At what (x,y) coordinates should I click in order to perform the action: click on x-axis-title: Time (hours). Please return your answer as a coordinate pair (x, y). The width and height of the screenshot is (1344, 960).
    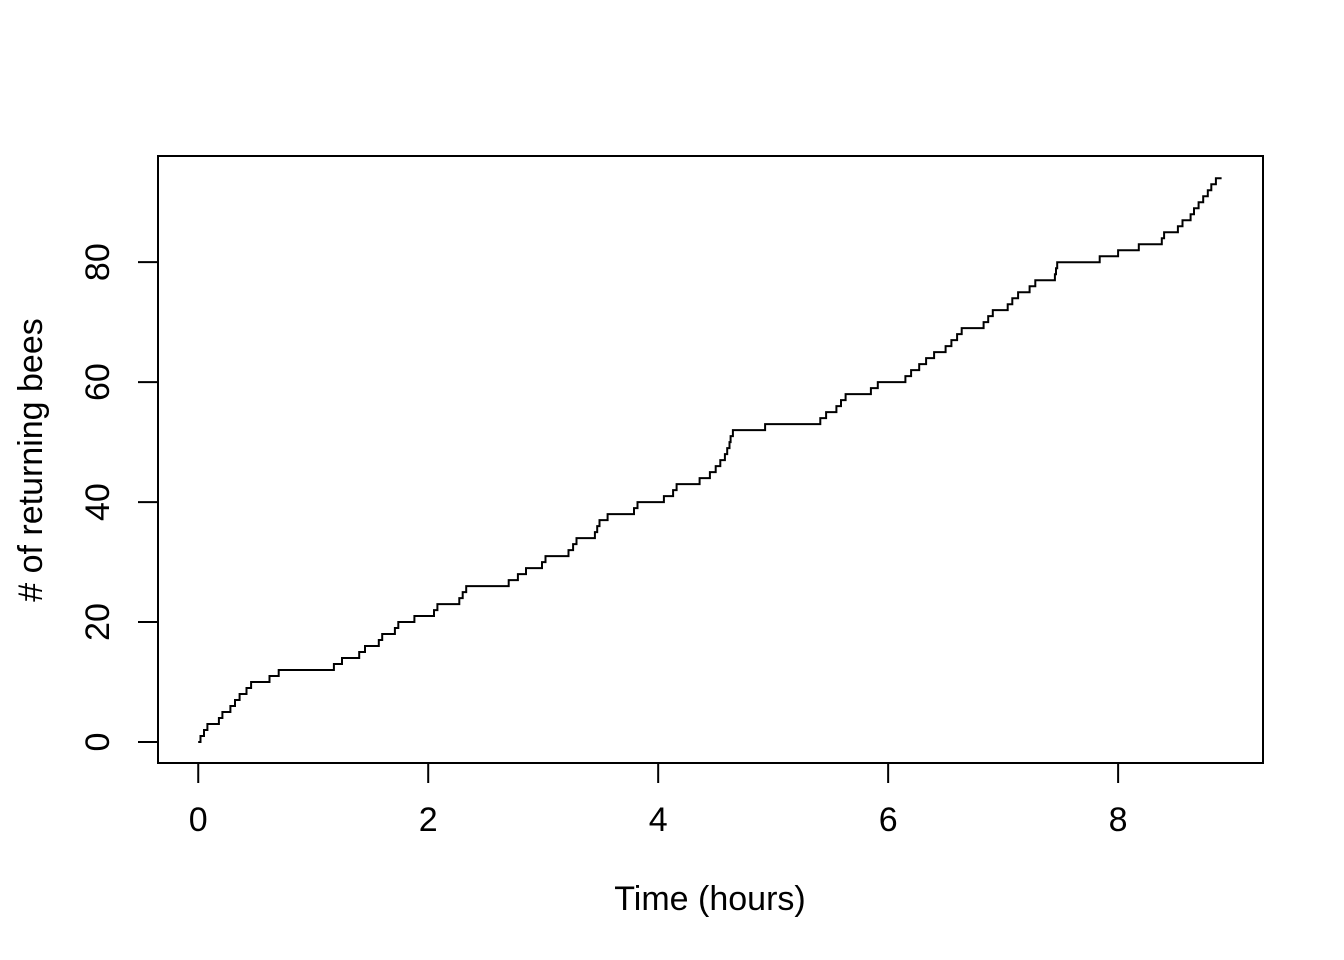
    Looking at the image, I should click on (709, 899).